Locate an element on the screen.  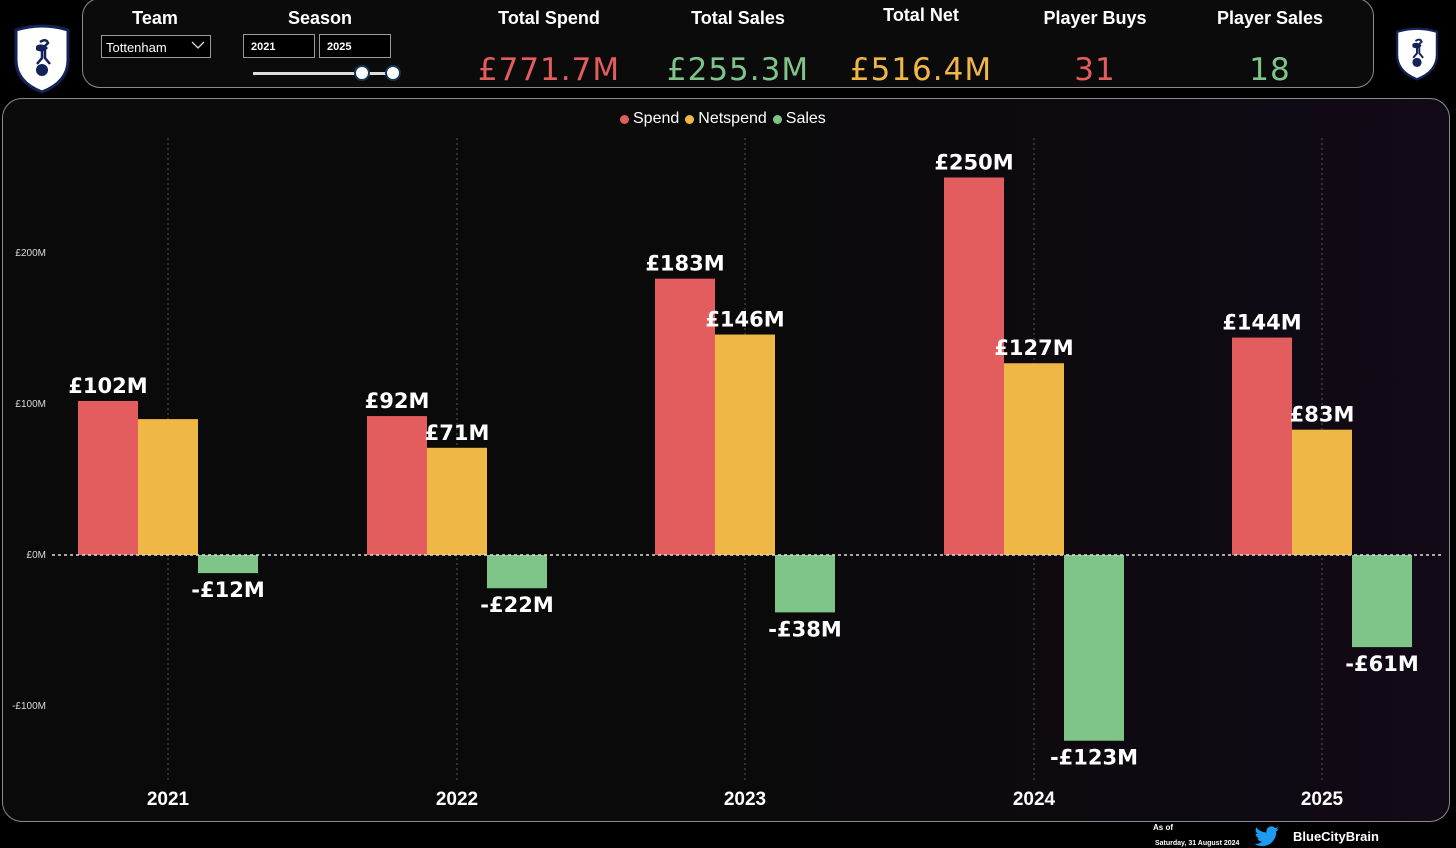
season-end-input: 2025 is located at coordinates (355, 46).